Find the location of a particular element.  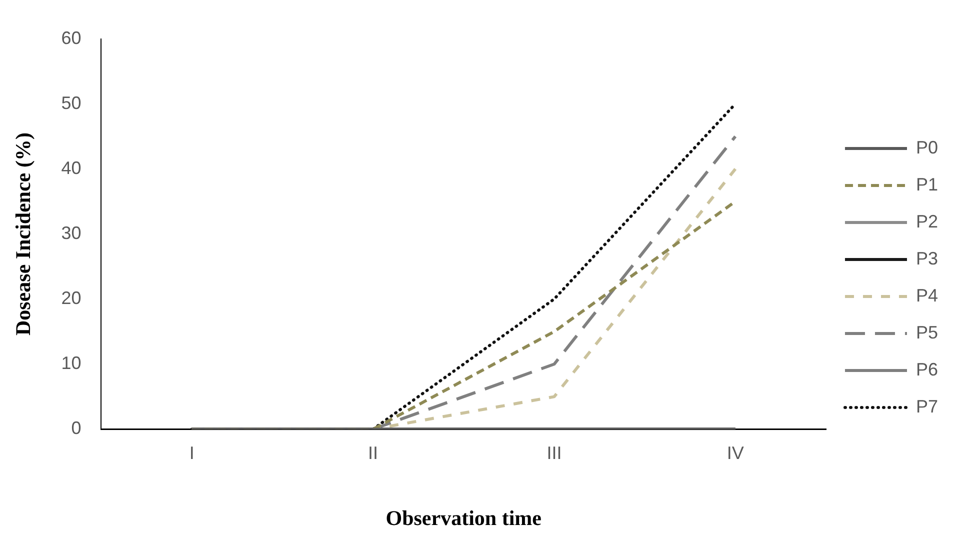

legend-label: P1 is located at coordinates (927, 184).